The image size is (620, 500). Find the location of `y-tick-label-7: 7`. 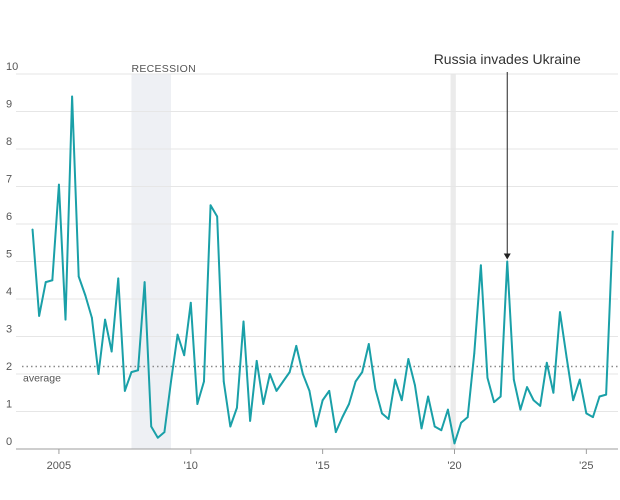

y-tick-label-7: 7 is located at coordinates (9, 180).